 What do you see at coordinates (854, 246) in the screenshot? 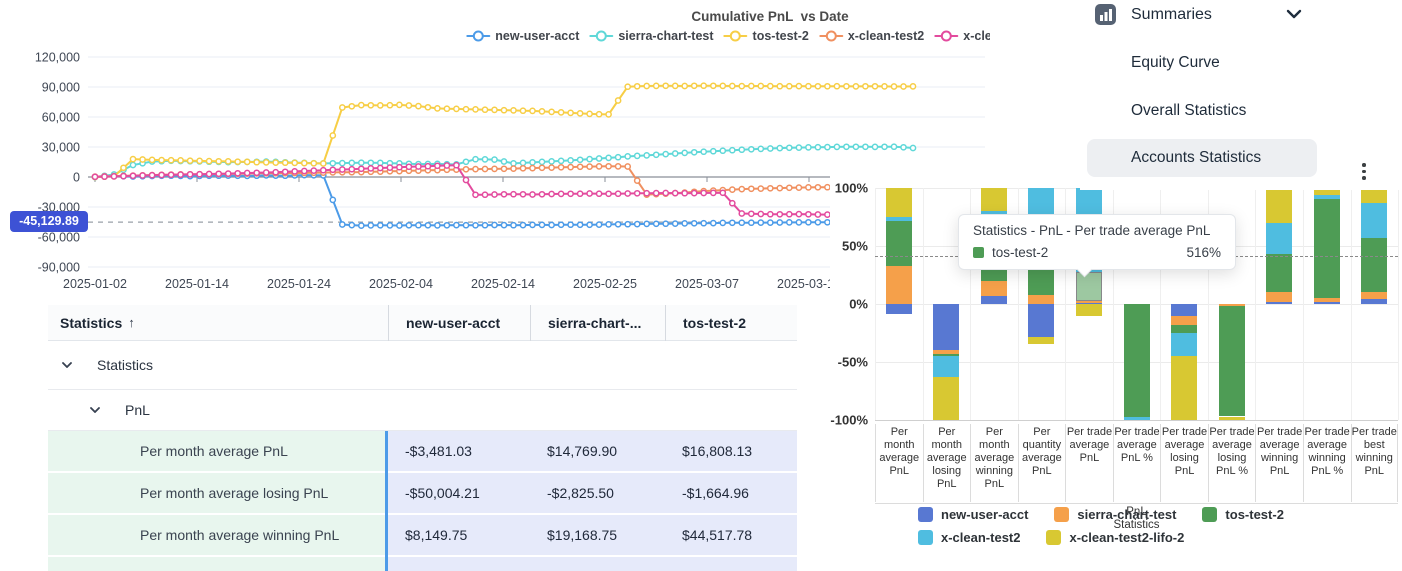
I see `bar-y-tick-label: 50%` at bounding box center [854, 246].